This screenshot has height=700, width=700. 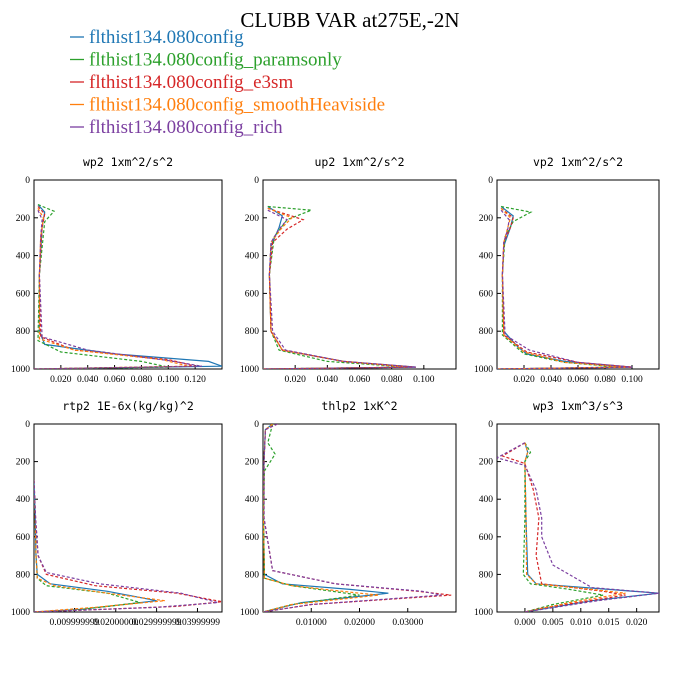 I want to click on x-tick-label: 0.015, so click(x=609, y=623).